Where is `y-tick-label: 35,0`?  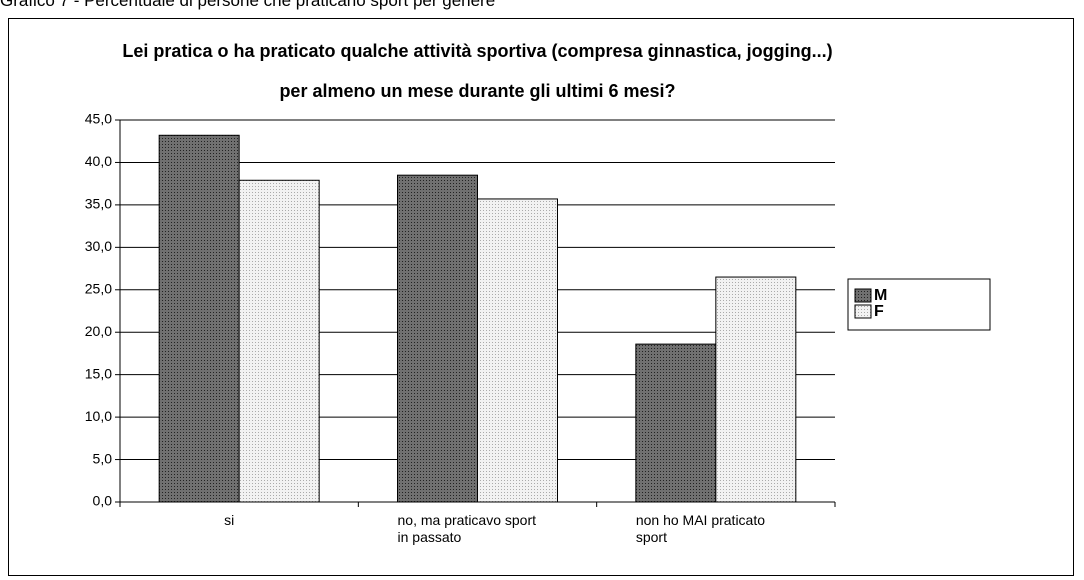
y-tick-label: 35,0 is located at coordinates (98, 204).